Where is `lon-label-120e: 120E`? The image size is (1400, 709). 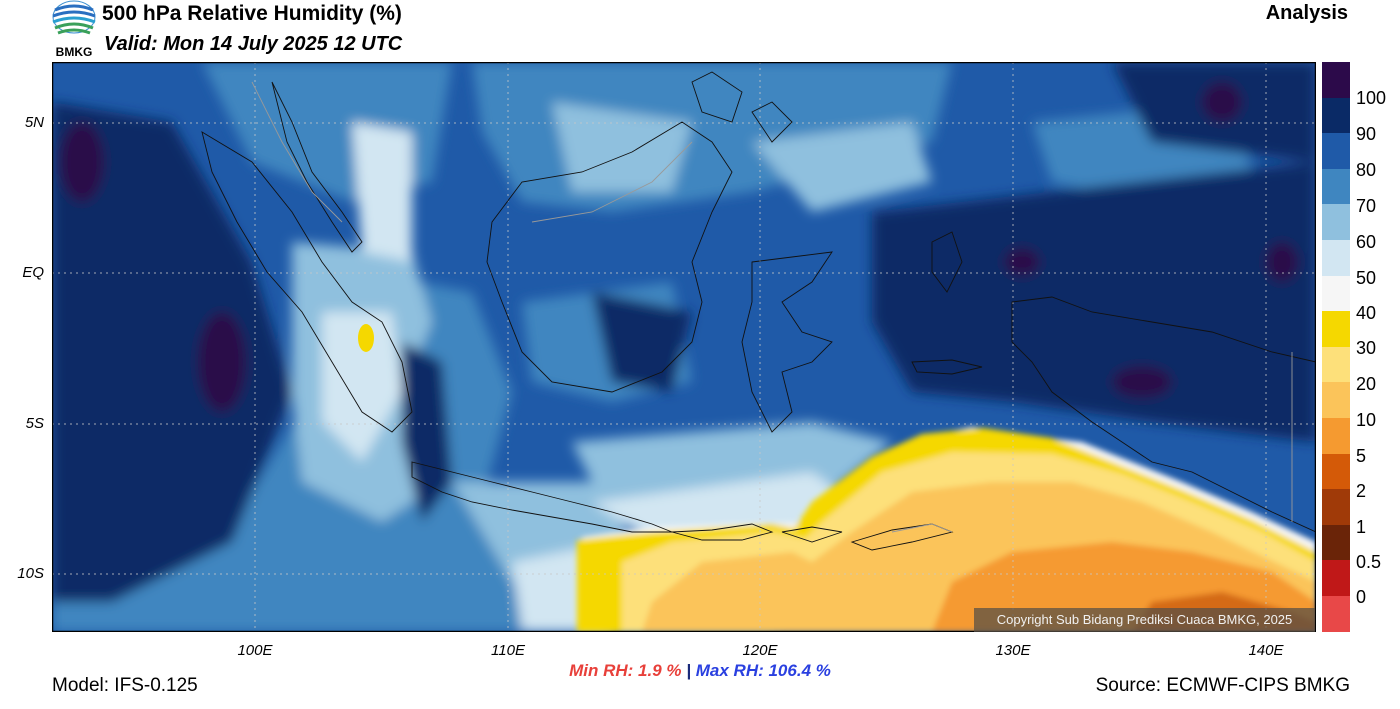
lon-label-120e: 120E is located at coordinates (760, 650).